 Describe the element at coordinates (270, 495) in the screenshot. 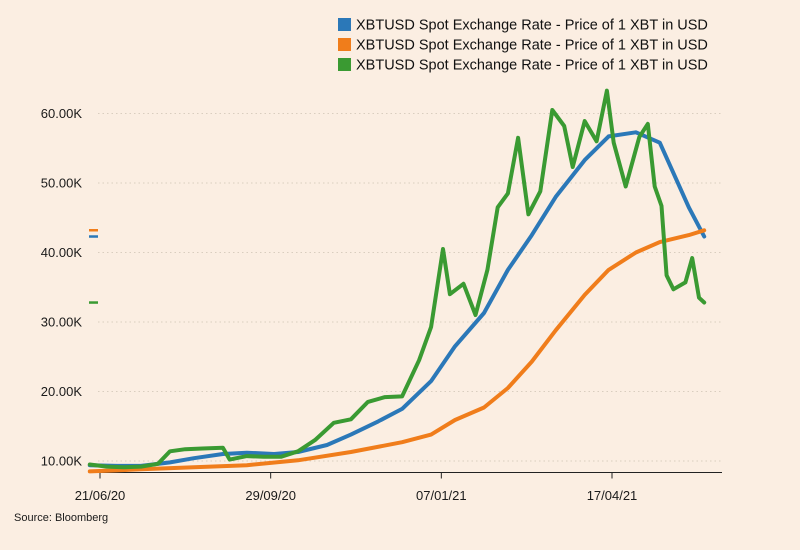

I see `x-tick-label: 29/09/20` at that location.